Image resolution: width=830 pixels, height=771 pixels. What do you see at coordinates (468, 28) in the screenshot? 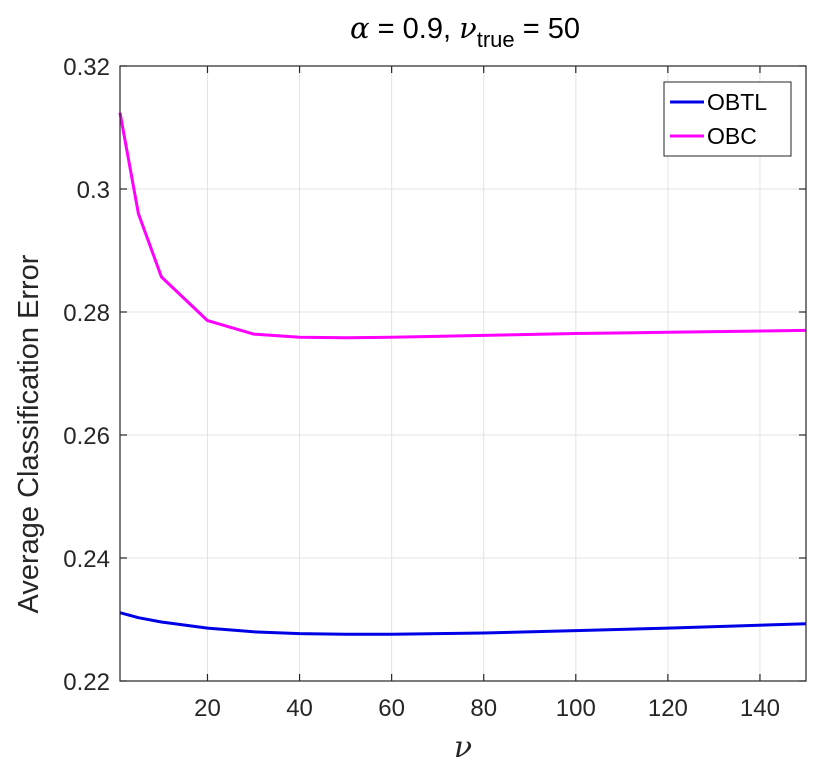
I see `title-nu-symbol: ν` at bounding box center [468, 28].